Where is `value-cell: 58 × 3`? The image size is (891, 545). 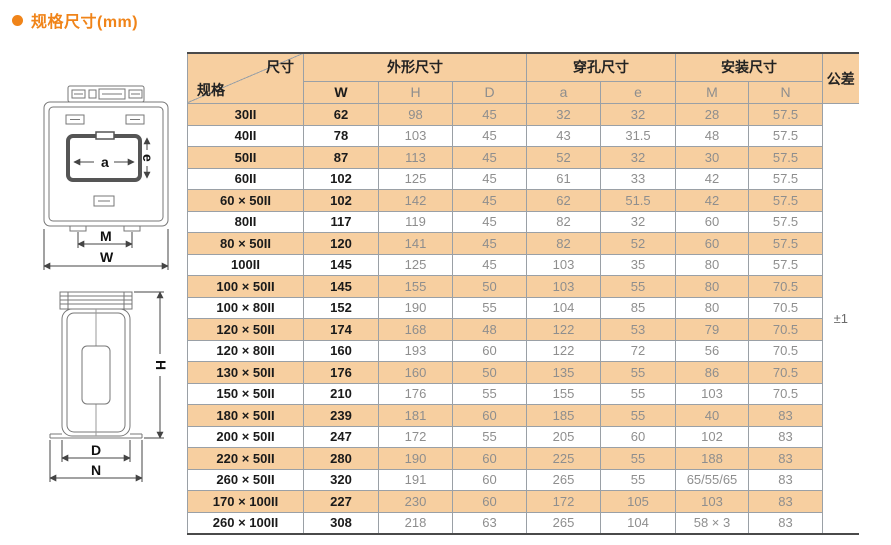 value-cell: 58 × 3 is located at coordinates (712, 523).